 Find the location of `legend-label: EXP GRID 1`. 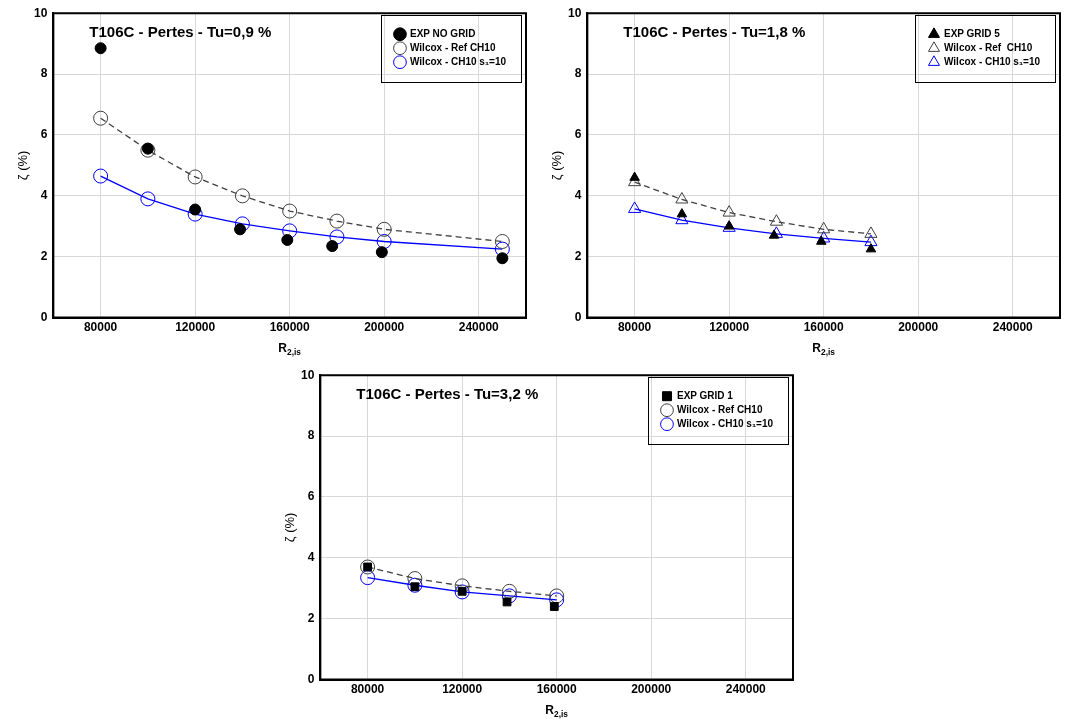

legend-label: EXP GRID 1 is located at coordinates (705, 395).